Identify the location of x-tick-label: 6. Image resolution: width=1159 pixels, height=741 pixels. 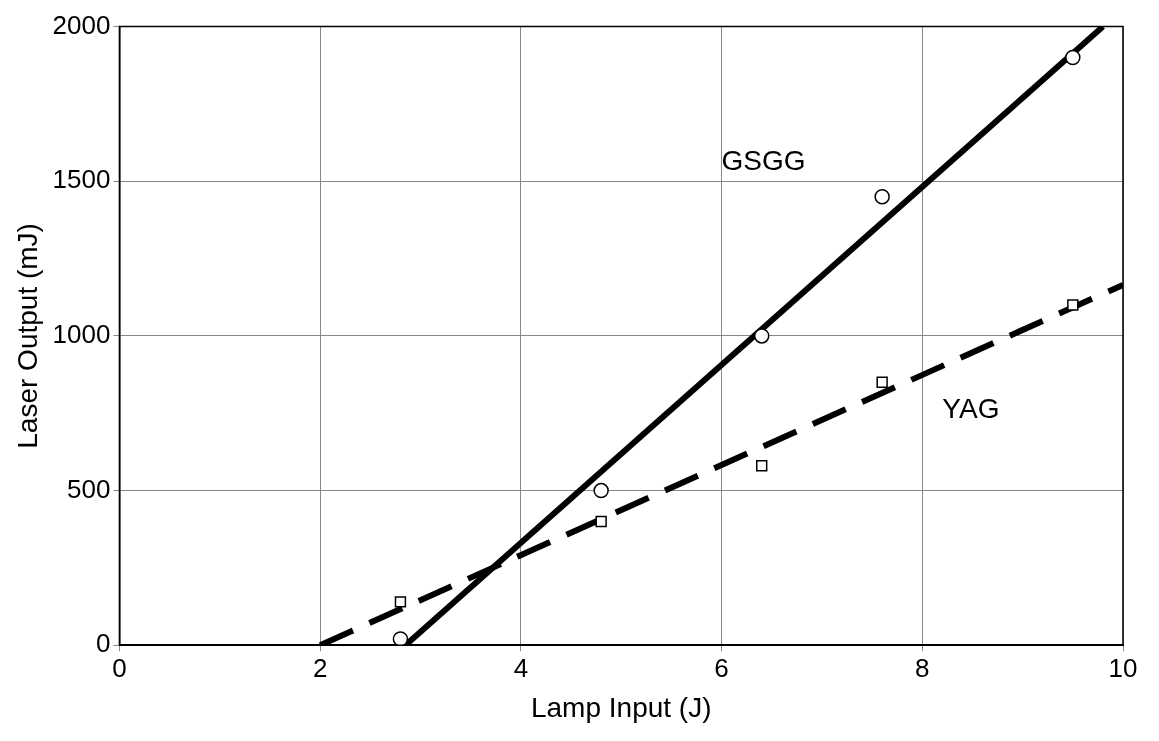
(721, 667).